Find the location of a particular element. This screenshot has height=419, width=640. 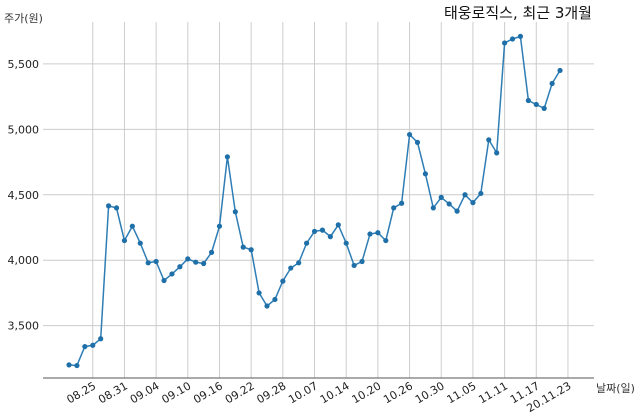

x-tick-label: 09.10 is located at coordinates (177, 392).